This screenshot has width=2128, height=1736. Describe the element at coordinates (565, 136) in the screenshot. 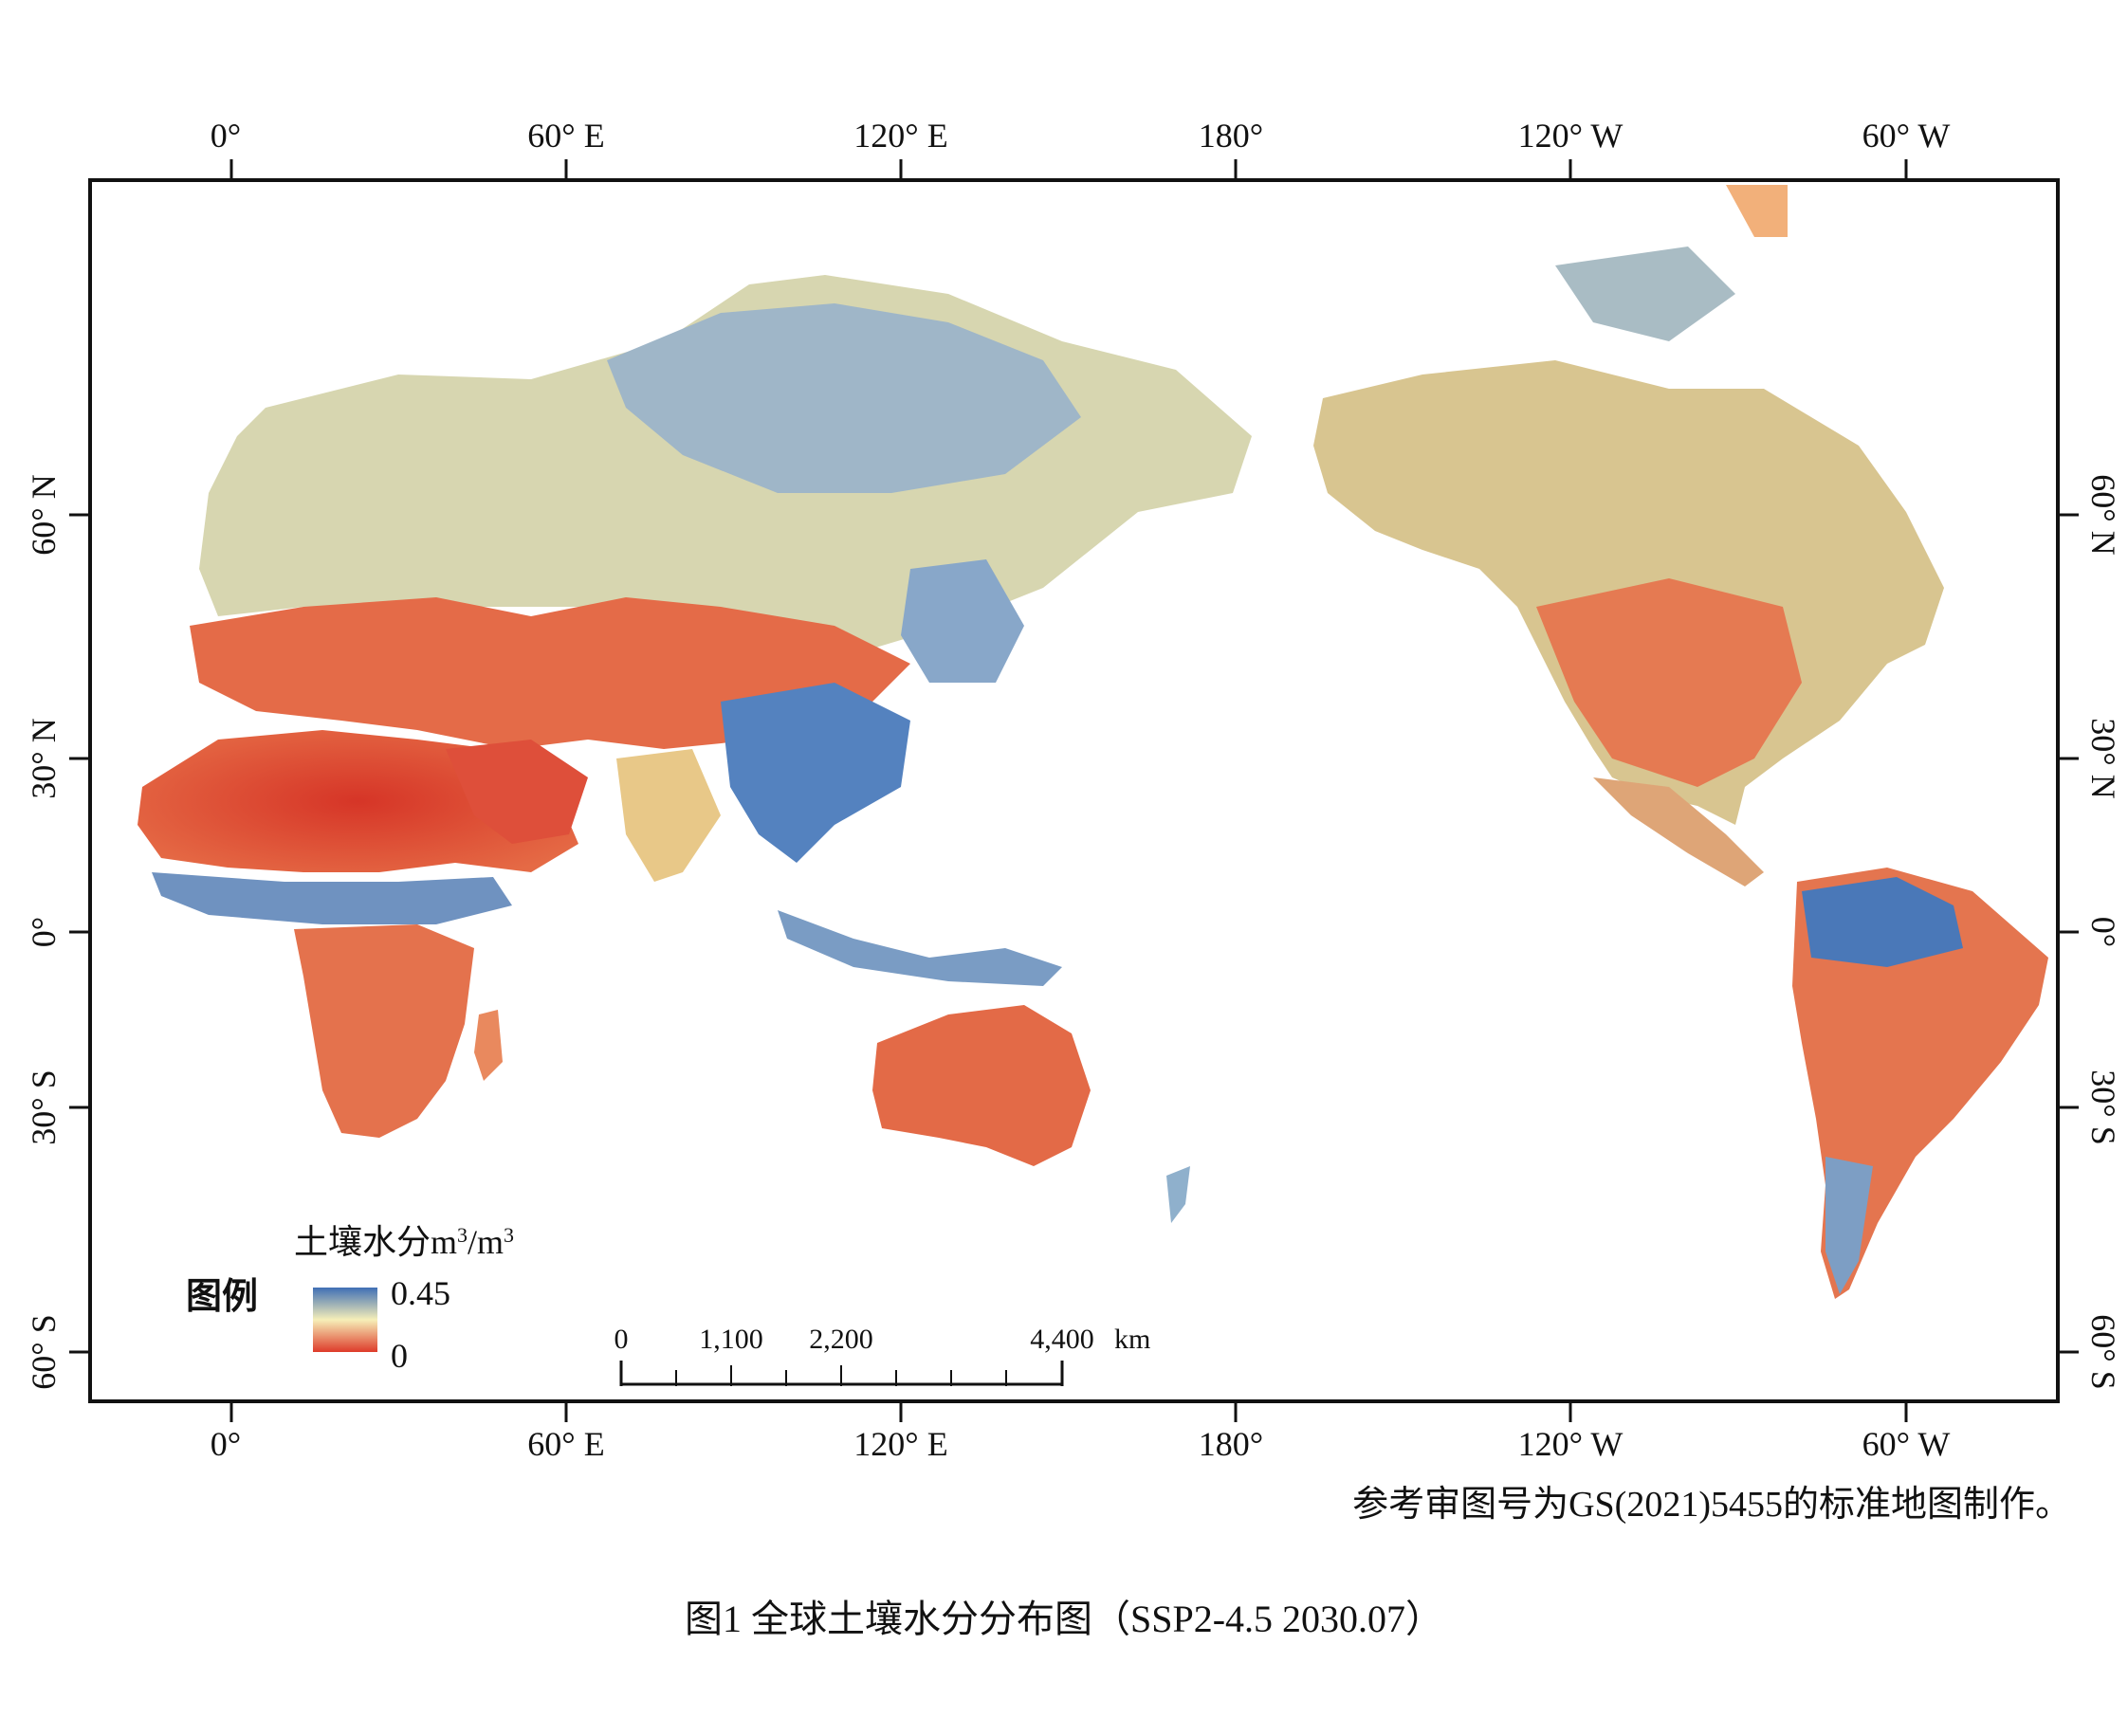

I see `top-label-60e: 60° E` at that location.